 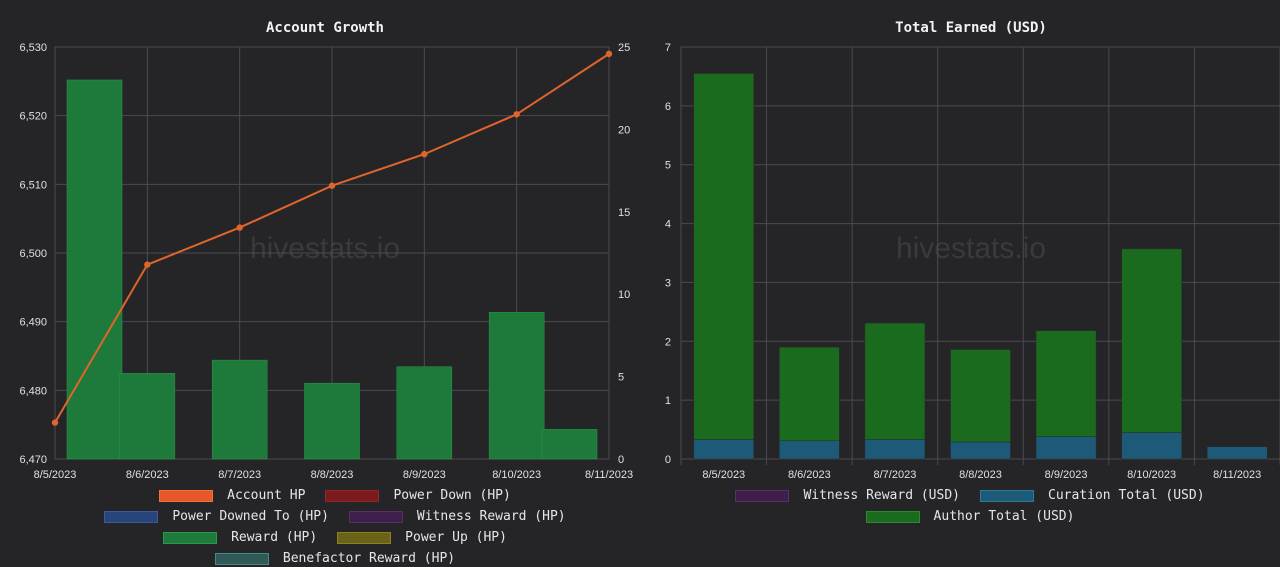 I want to click on y-right-tick-label: 5, so click(x=621, y=378).